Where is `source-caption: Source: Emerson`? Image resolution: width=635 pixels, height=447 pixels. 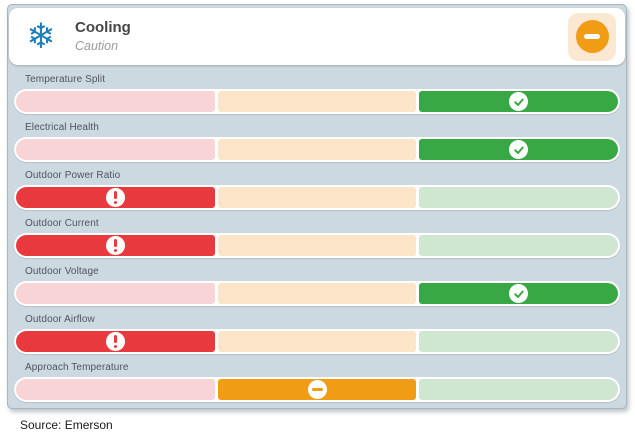 source-caption: Source: Emerson is located at coordinates (66, 425).